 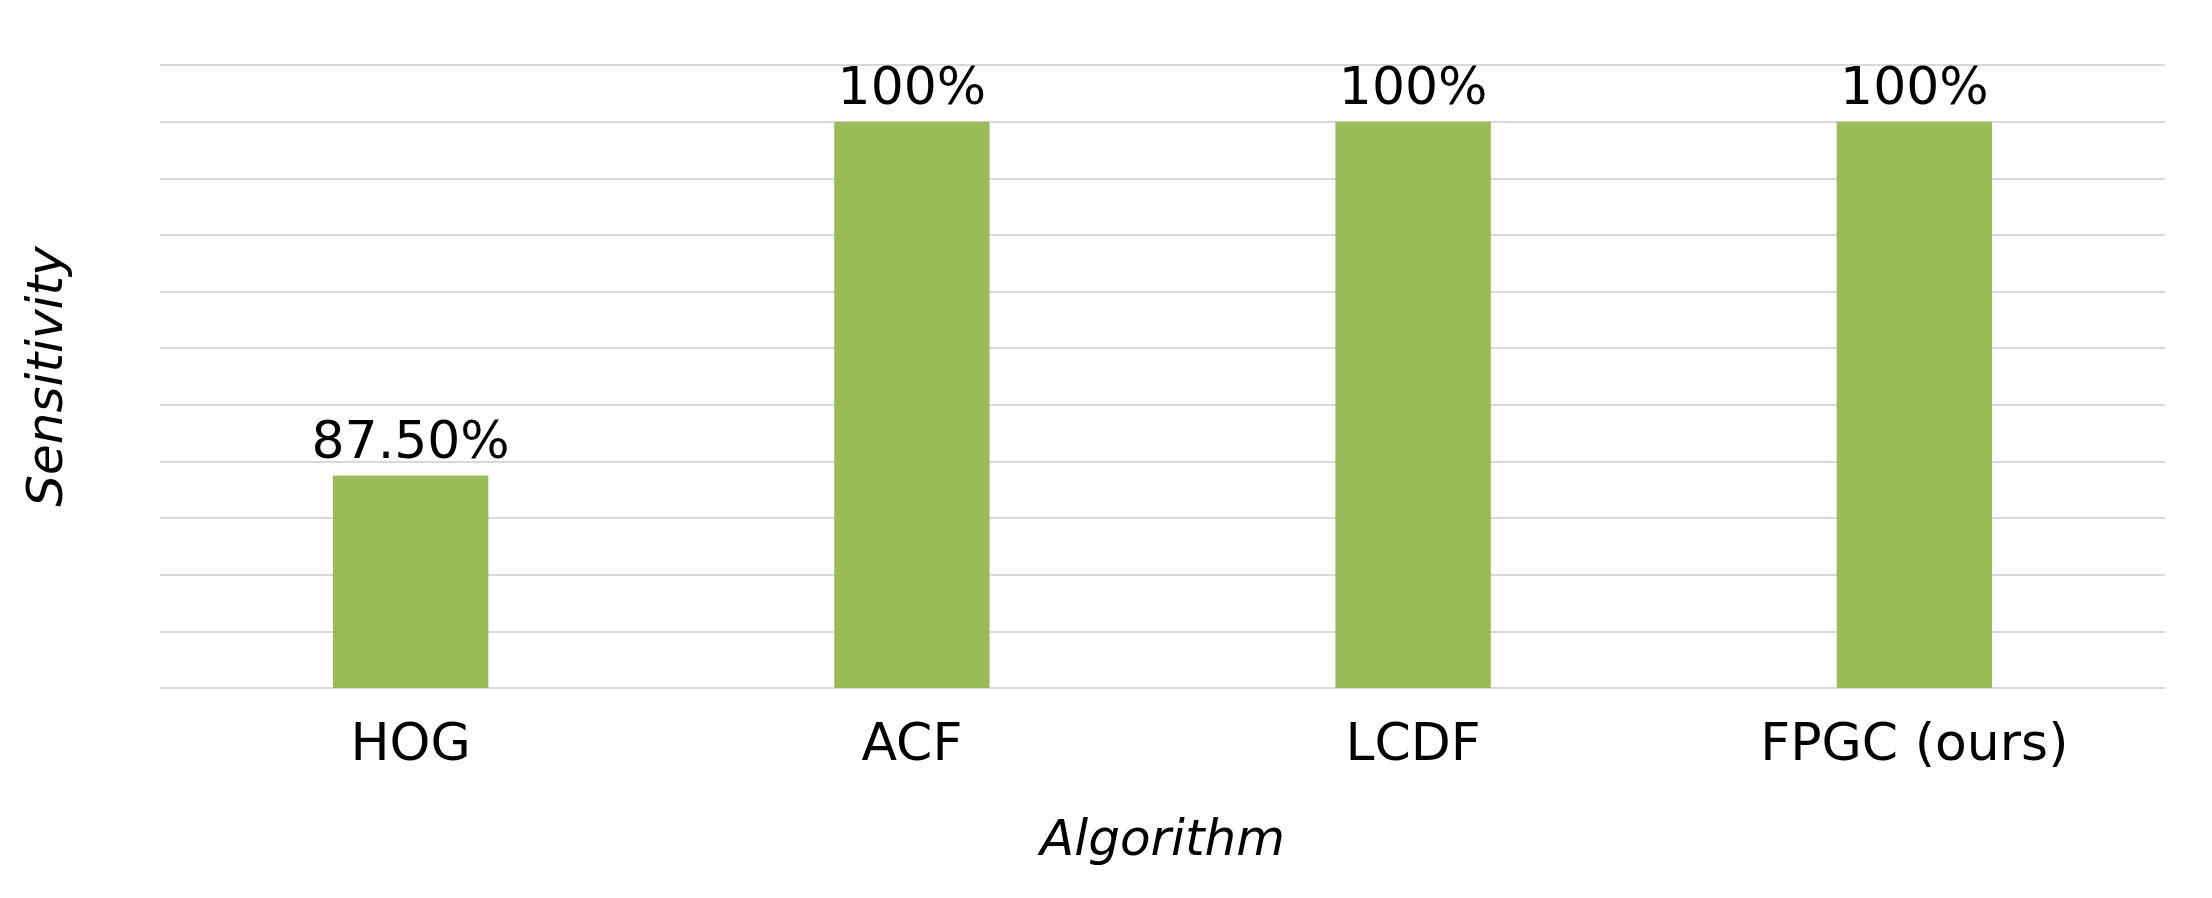 I want to click on x-tick-label: LCDF, so click(x=1413, y=742).